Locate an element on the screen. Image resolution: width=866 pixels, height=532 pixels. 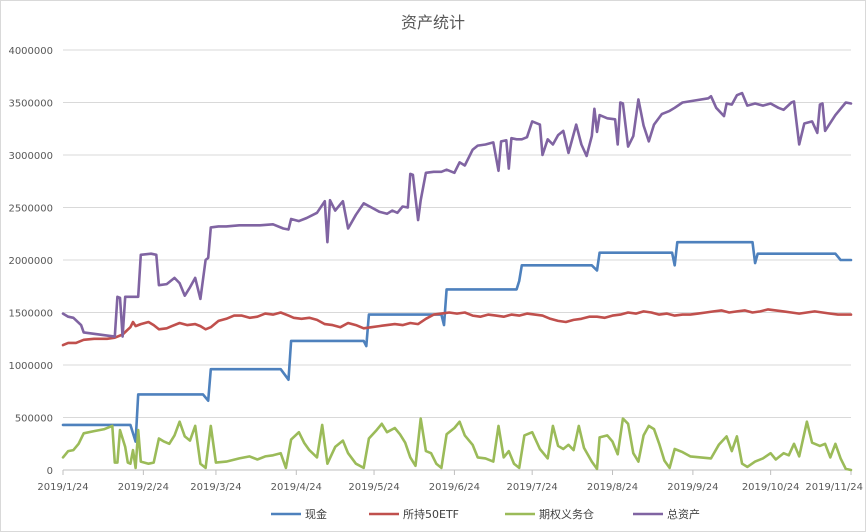
x-tick-label: 2019/5/24 is located at coordinates (373, 487).